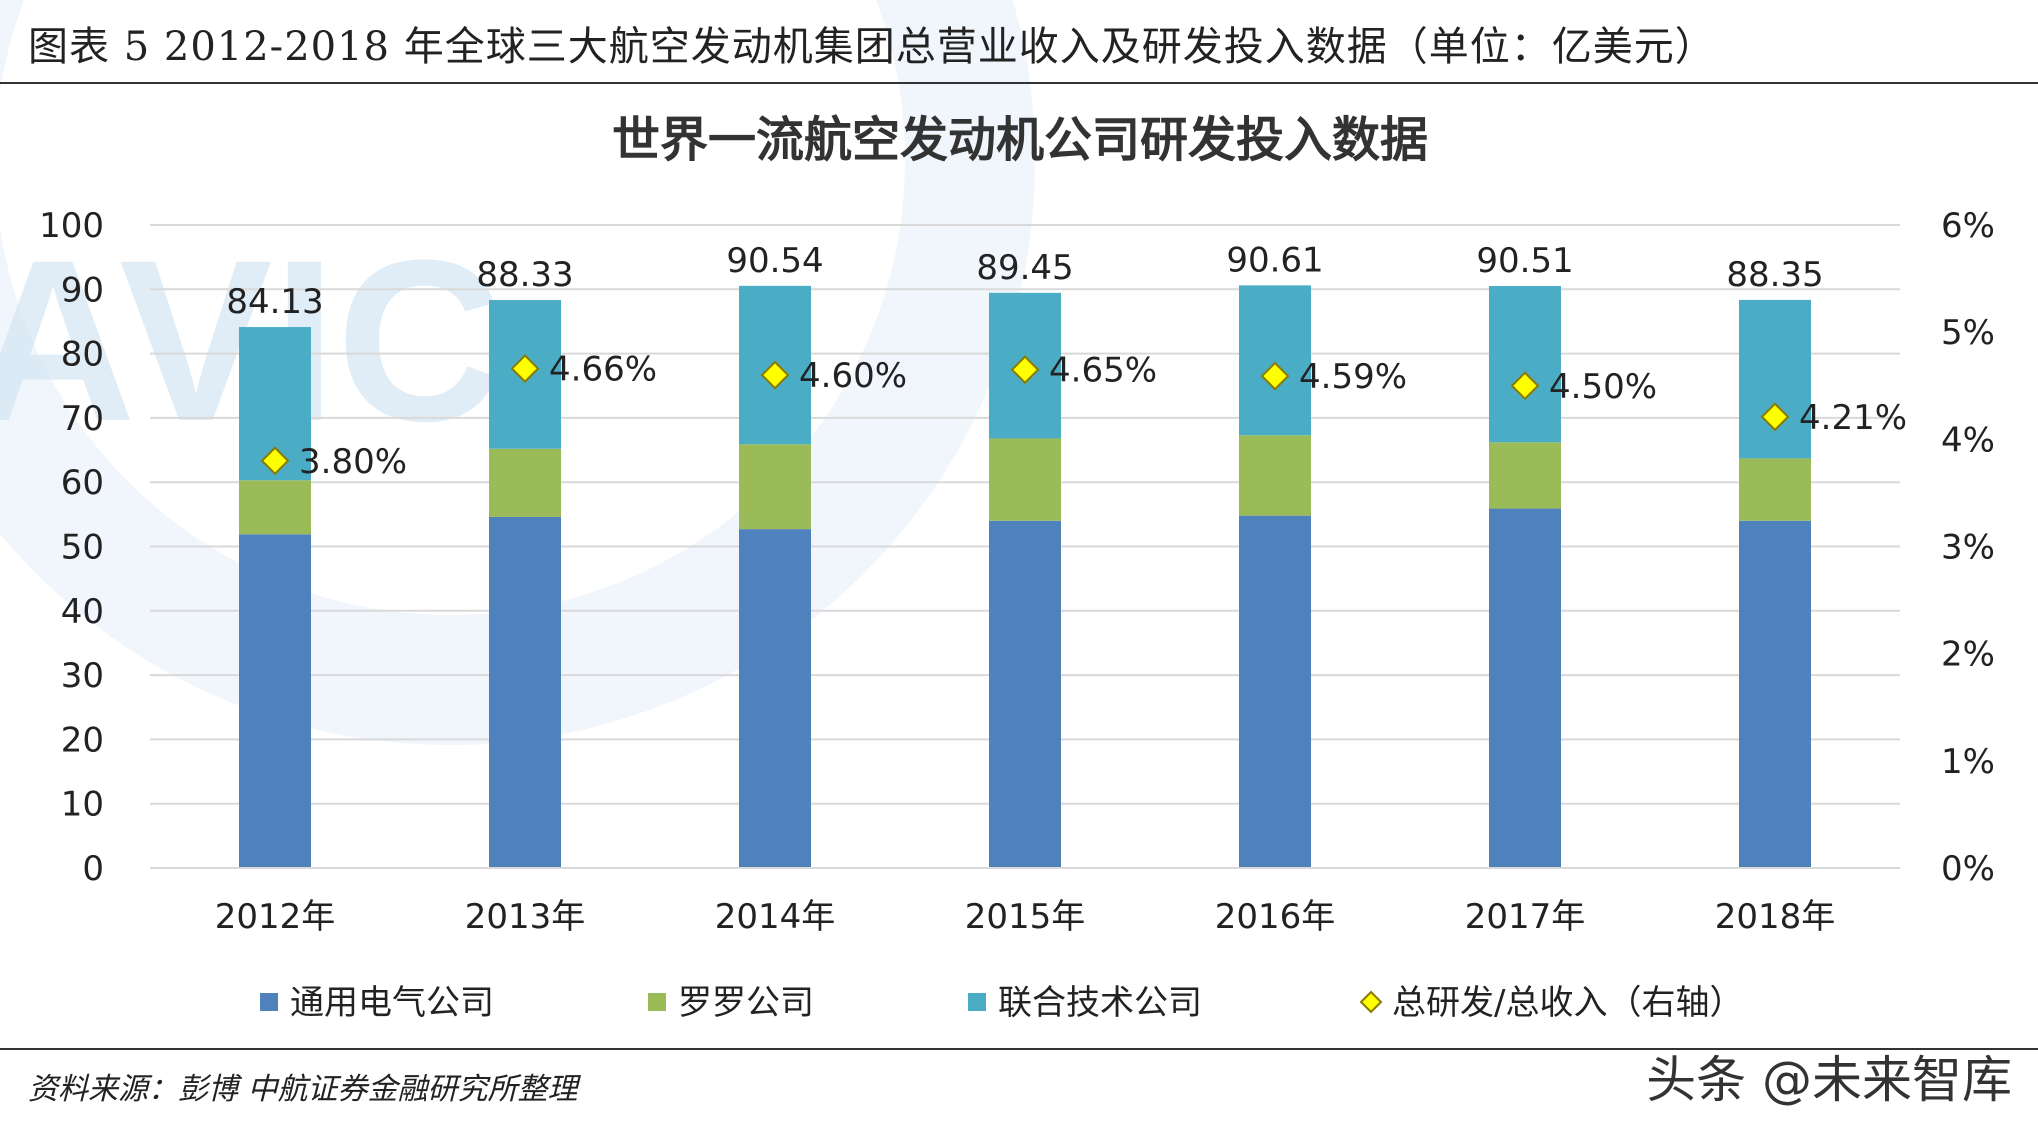  Describe the element at coordinates (1019, 1049) in the screenshot. I see `bottom-divider` at that location.